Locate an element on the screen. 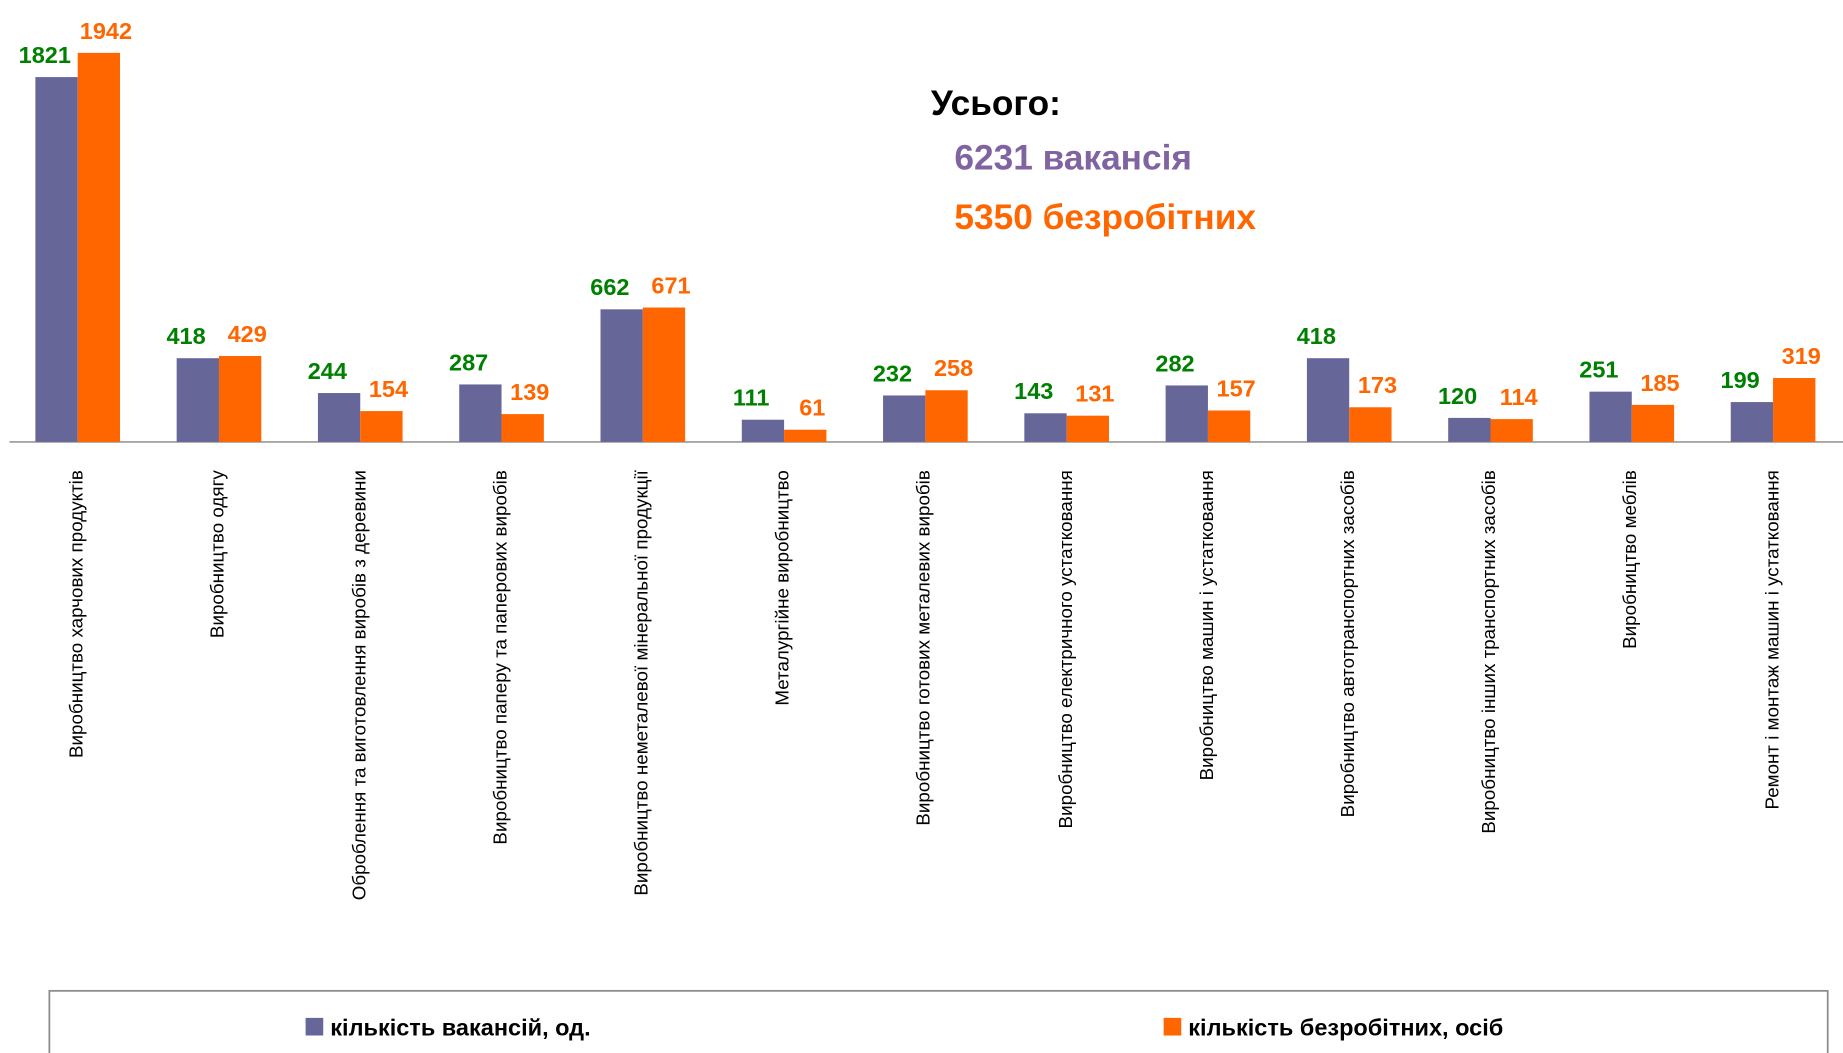 The height and width of the screenshot is (1053, 1843). x-tick-label-box: Виробництво інших транспортних засобів is located at coordinates (1491, 717).